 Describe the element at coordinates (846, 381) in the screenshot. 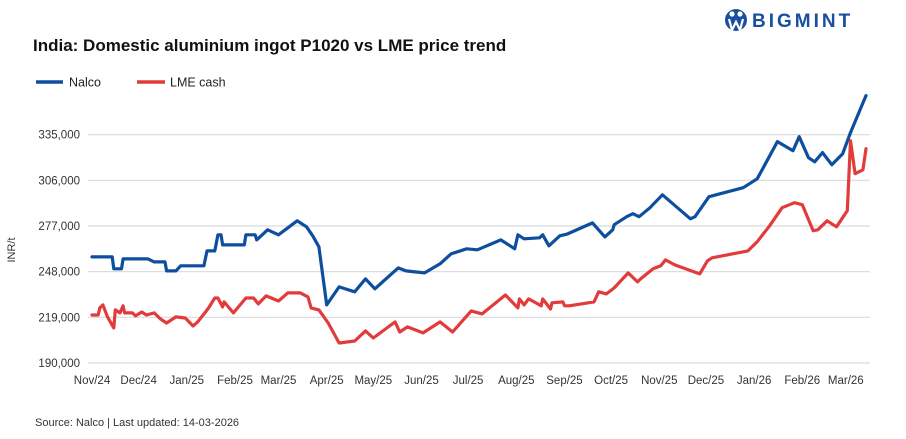

I see `x-tick-label: Mar/26` at that location.